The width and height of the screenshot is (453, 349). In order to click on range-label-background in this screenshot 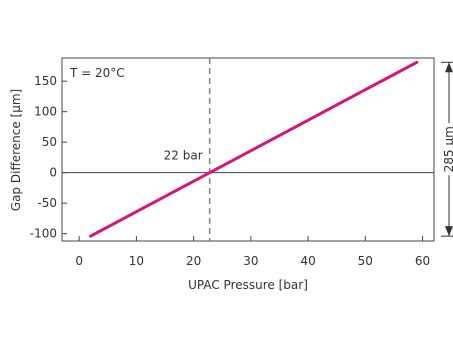, I will do `click(447, 149)`.